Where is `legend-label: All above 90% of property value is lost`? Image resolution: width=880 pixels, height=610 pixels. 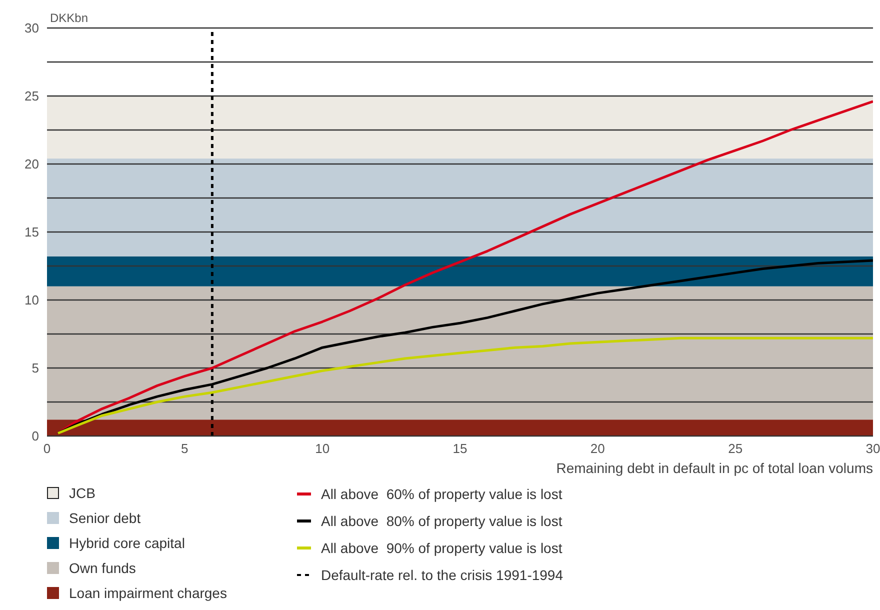
legend-label: All above 90% of property value is lost is located at coordinates (441, 548).